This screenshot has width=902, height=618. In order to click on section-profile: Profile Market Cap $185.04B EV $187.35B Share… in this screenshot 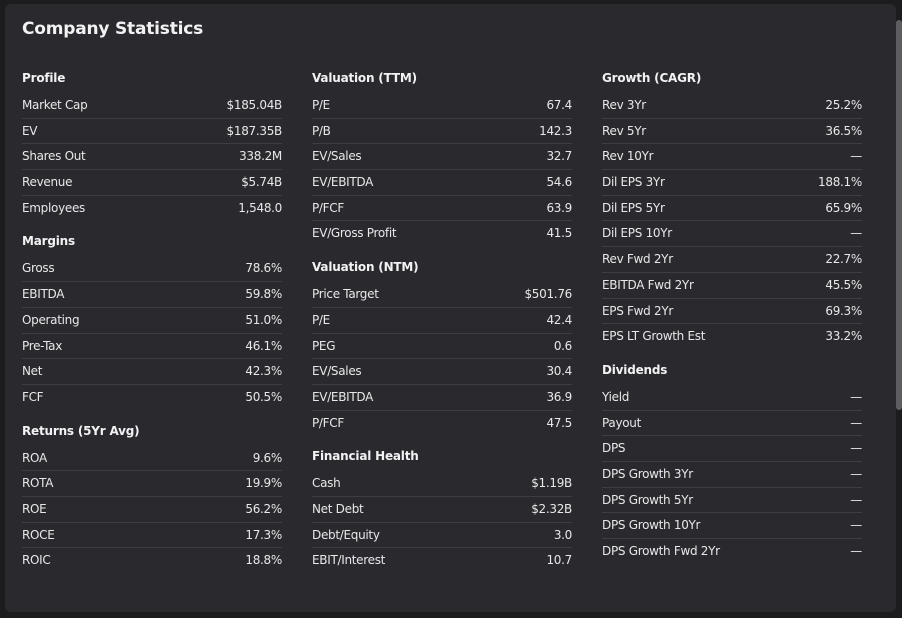, I will do `click(152, 144)`.